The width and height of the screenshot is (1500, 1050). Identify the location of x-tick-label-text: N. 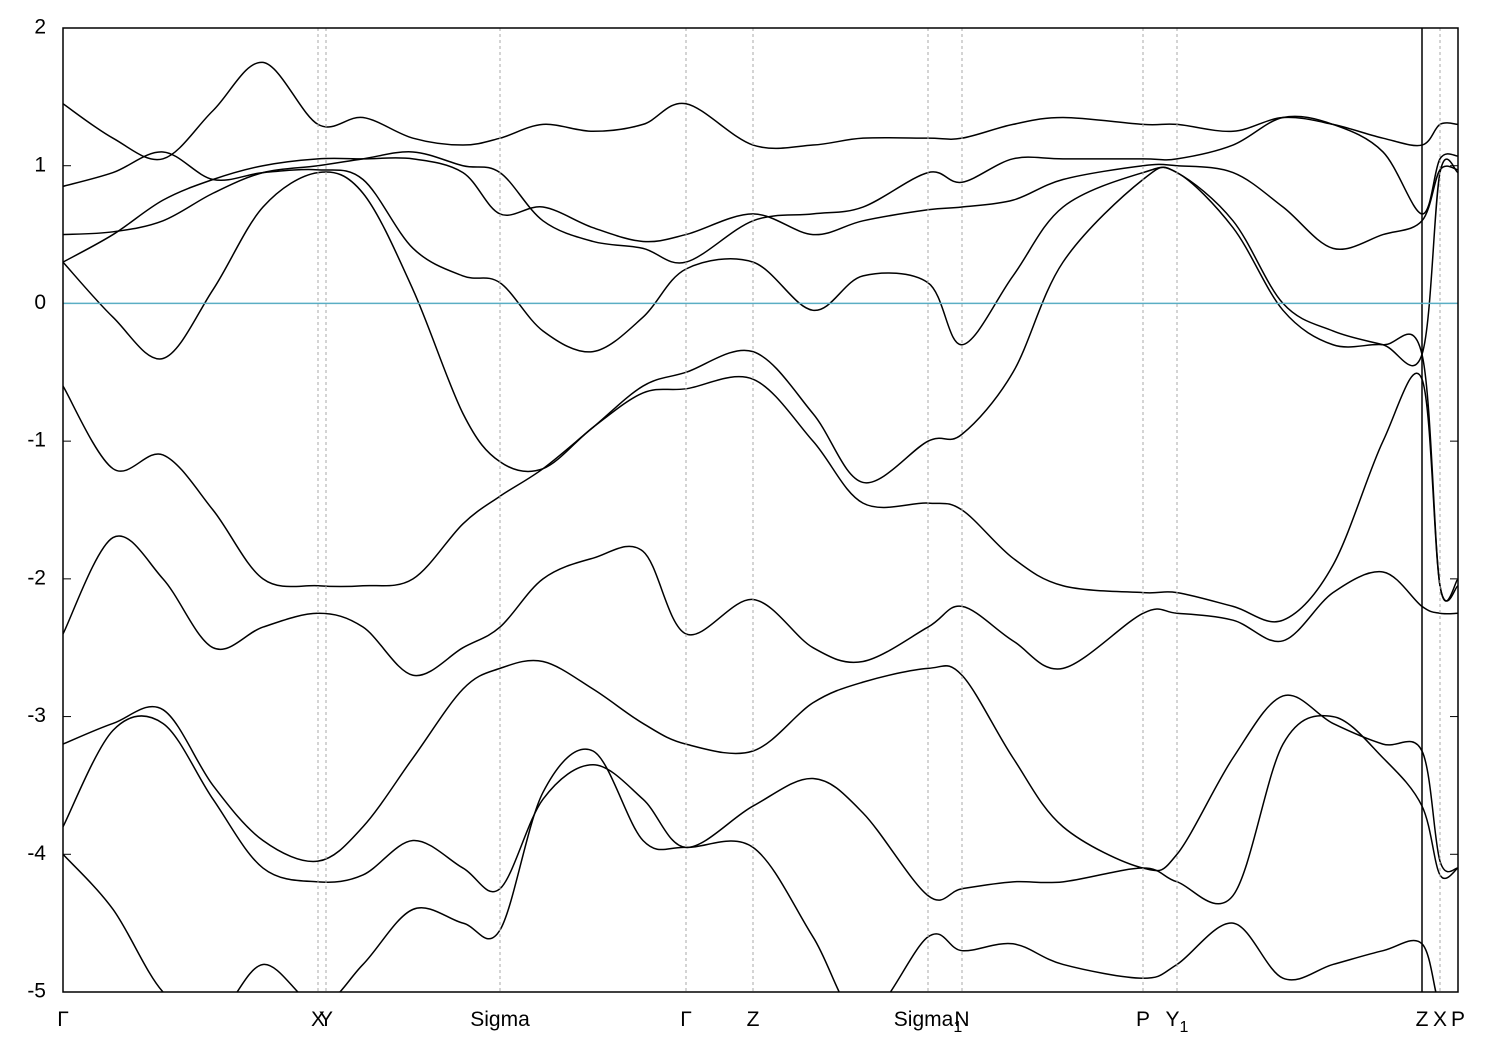
(961, 1019).